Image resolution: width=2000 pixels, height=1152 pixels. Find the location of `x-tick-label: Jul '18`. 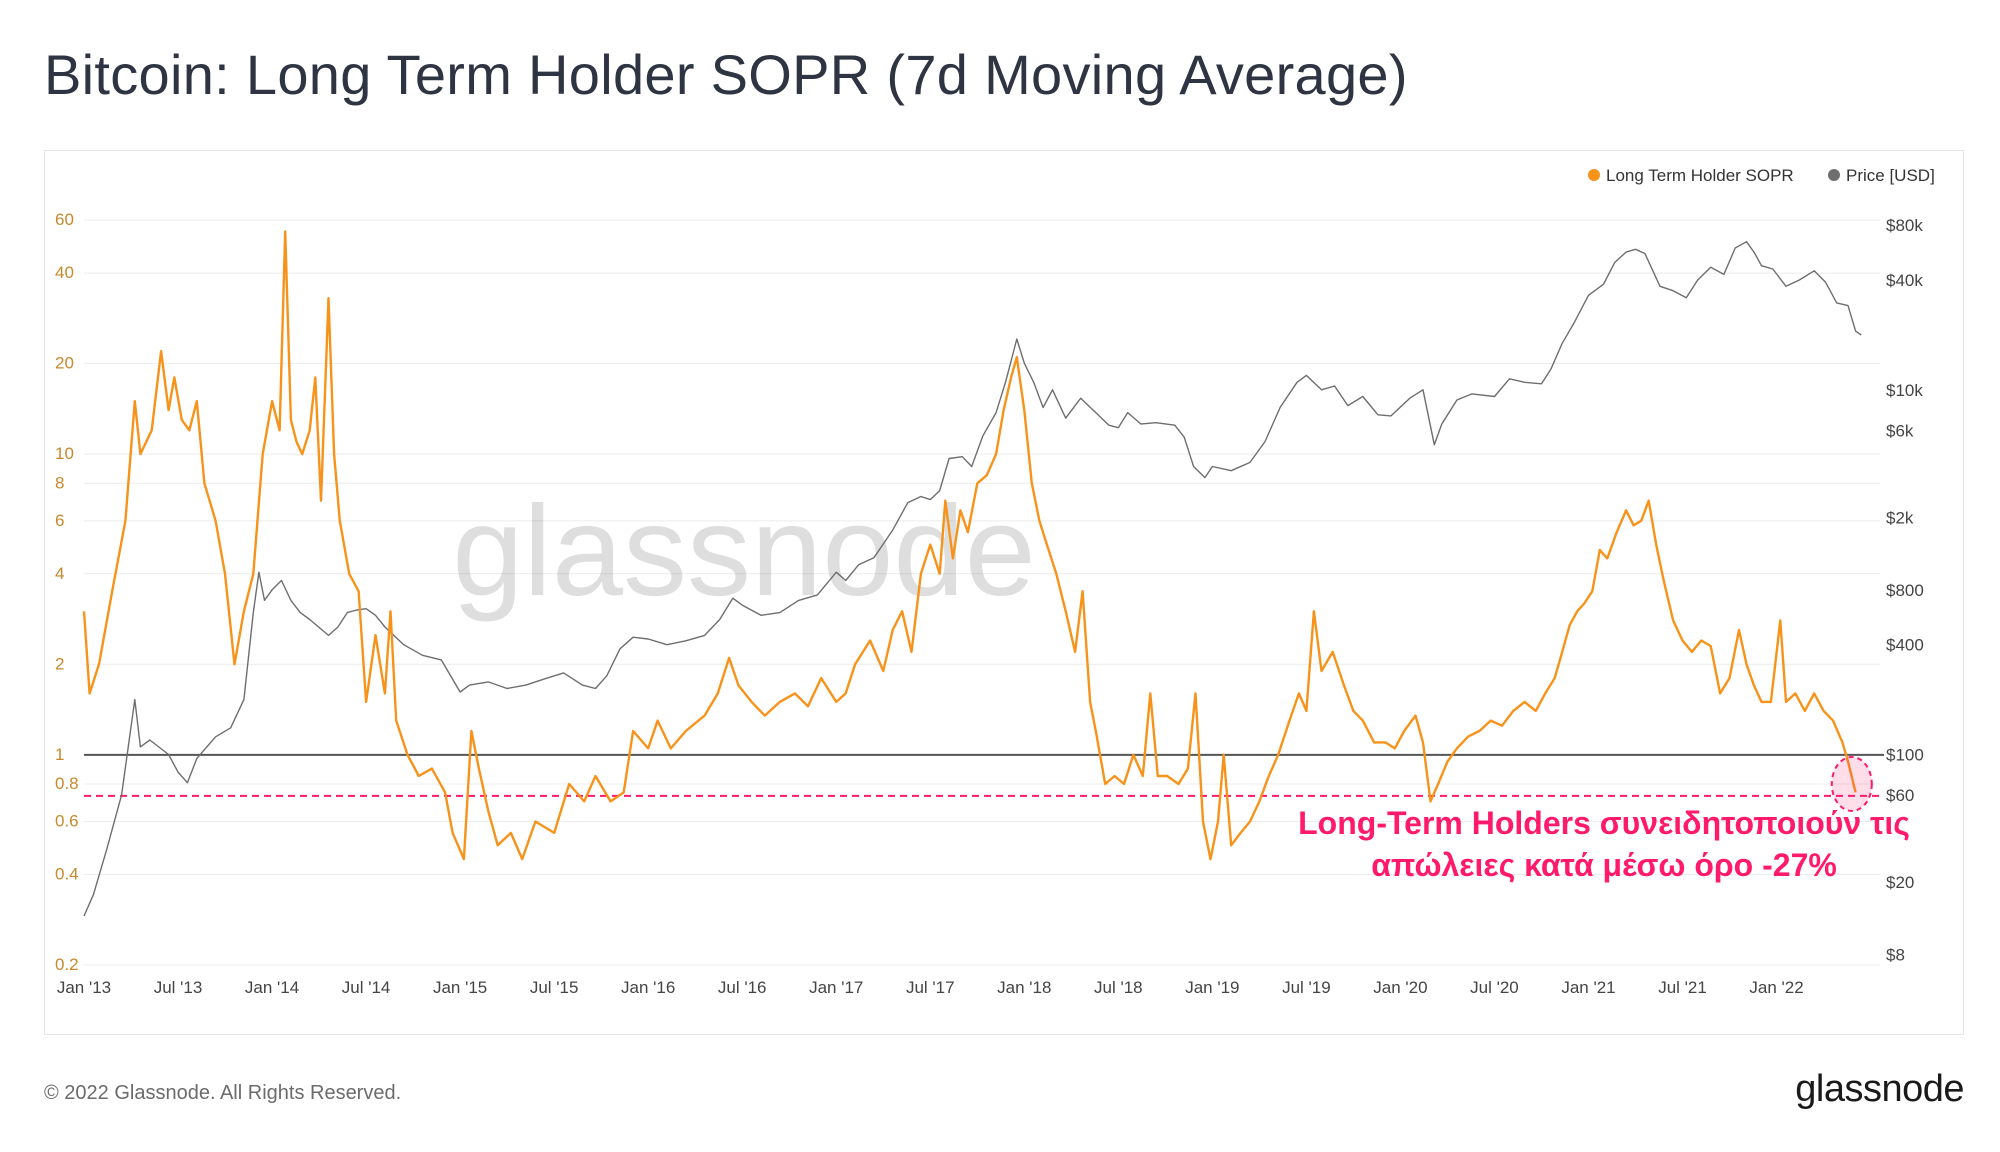

x-tick-label: Jul '18 is located at coordinates (1118, 987).